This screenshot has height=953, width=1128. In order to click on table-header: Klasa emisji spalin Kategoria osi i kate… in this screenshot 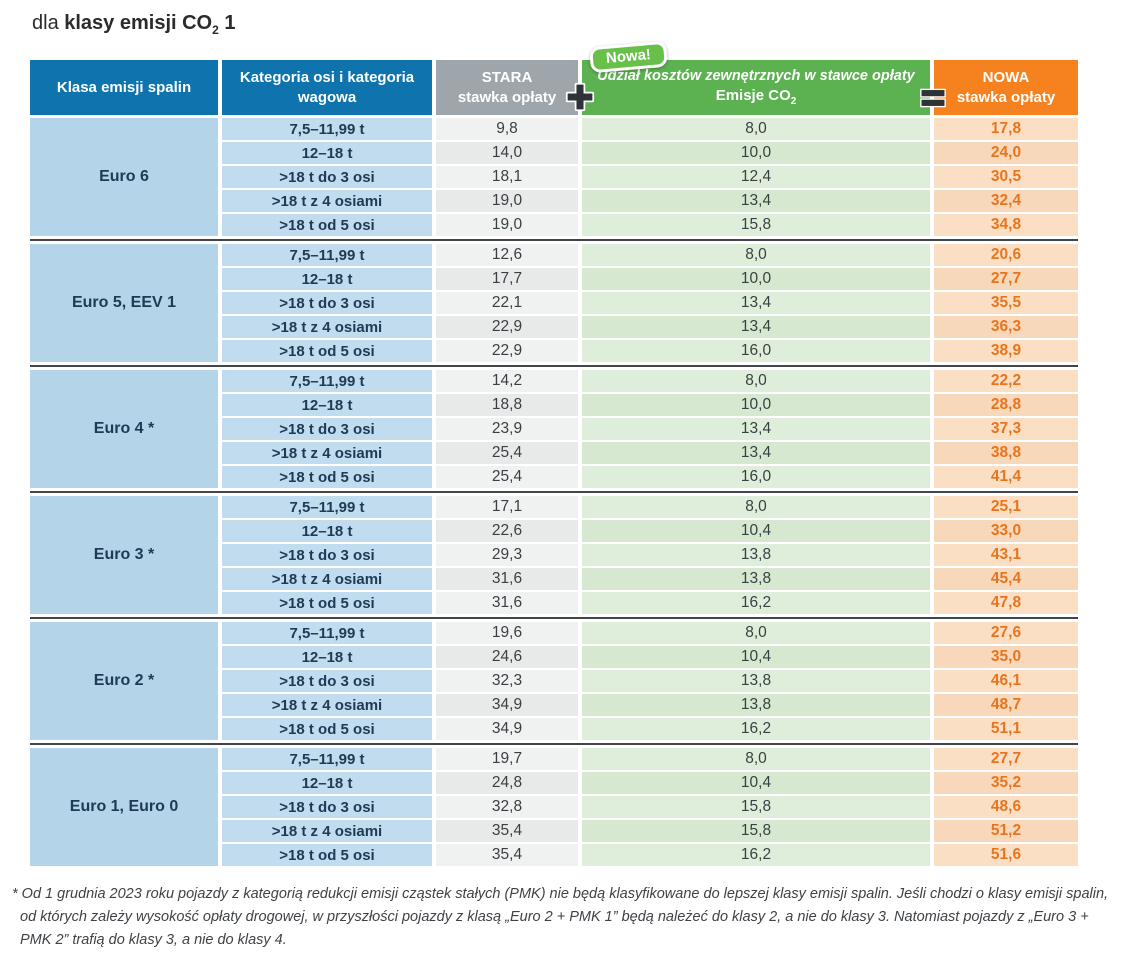, I will do `click(554, 77)`.